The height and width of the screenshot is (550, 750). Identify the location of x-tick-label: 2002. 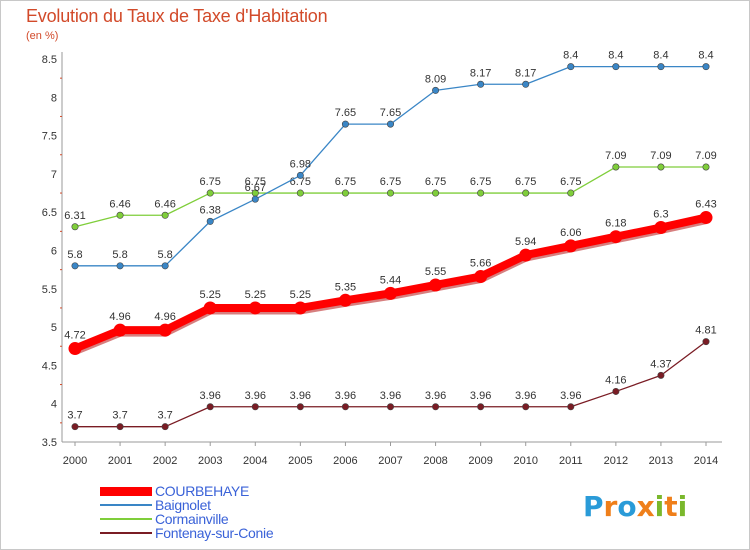
(165, 461).